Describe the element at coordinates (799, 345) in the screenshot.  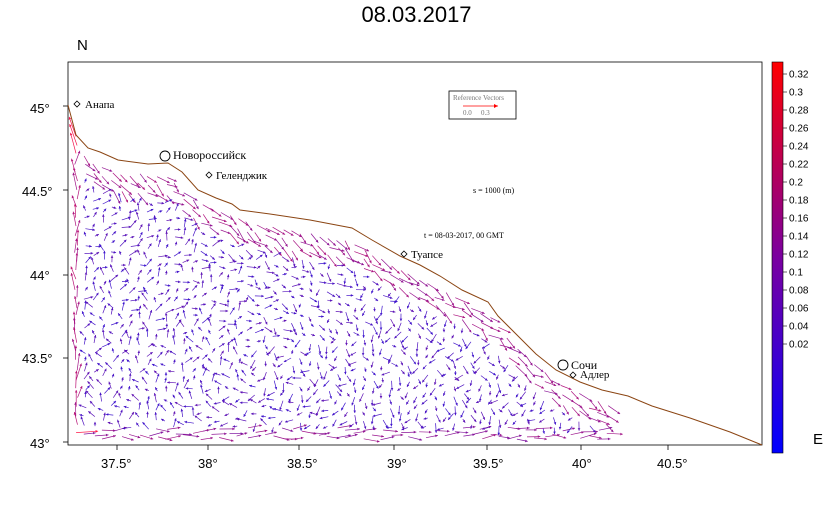
I see `colorbar-tick-label: 0.02` at that location.